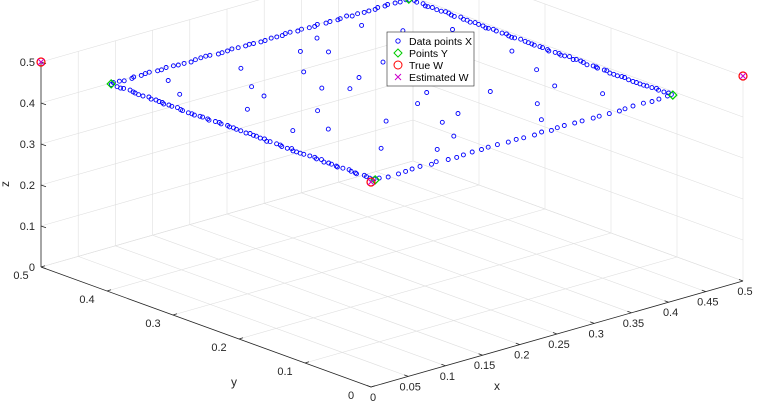 The width and height of the screenshot is (767, 401). I want to click on legend-box, so click(430, 59).